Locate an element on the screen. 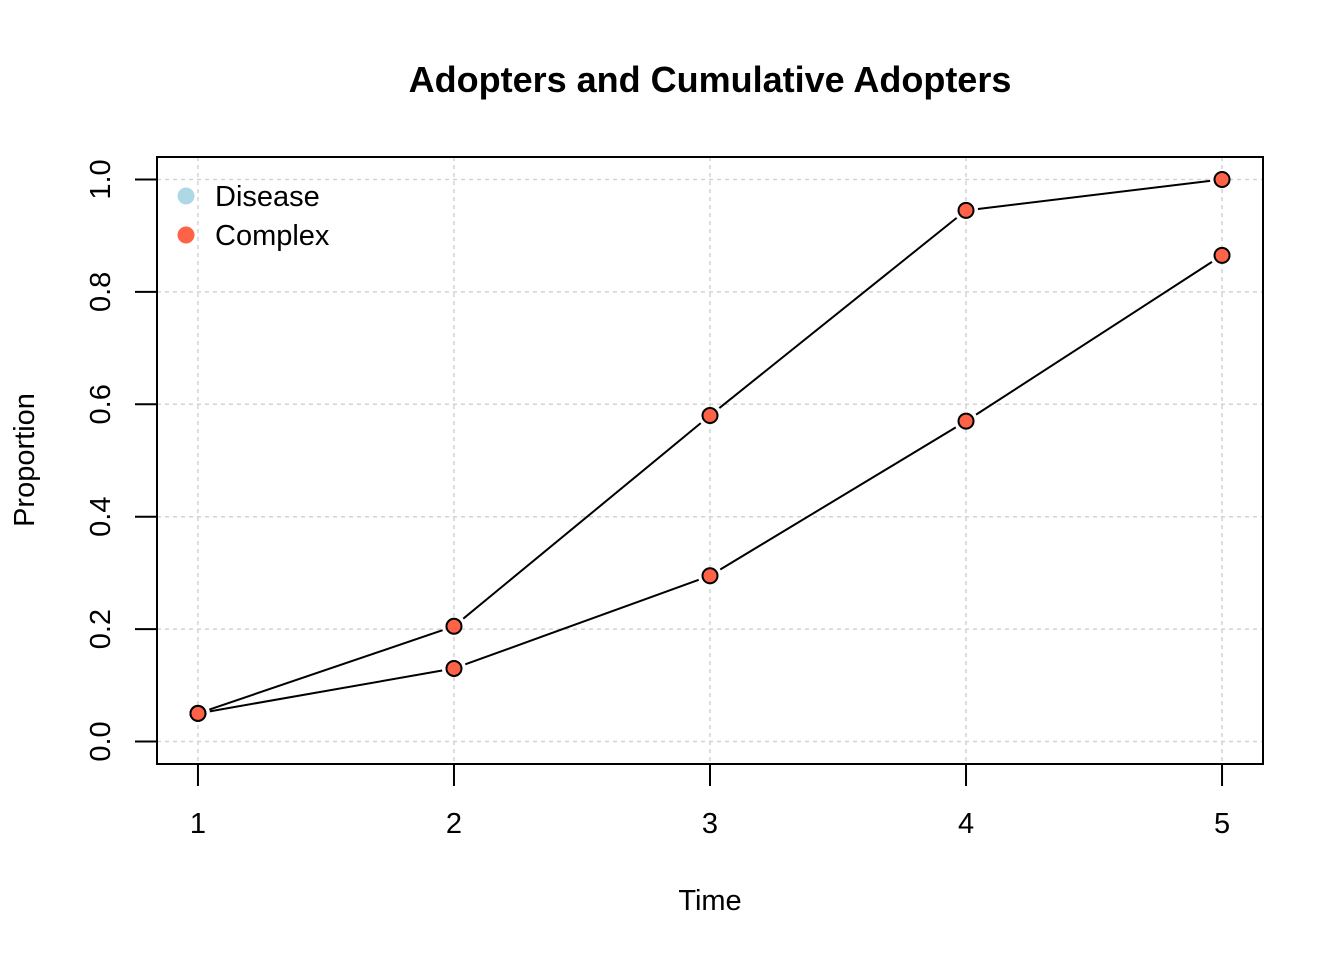  y-axis: 0.0 0.2 0.4 0.6 0.8 1.0 is located at coordinates (121, 460).